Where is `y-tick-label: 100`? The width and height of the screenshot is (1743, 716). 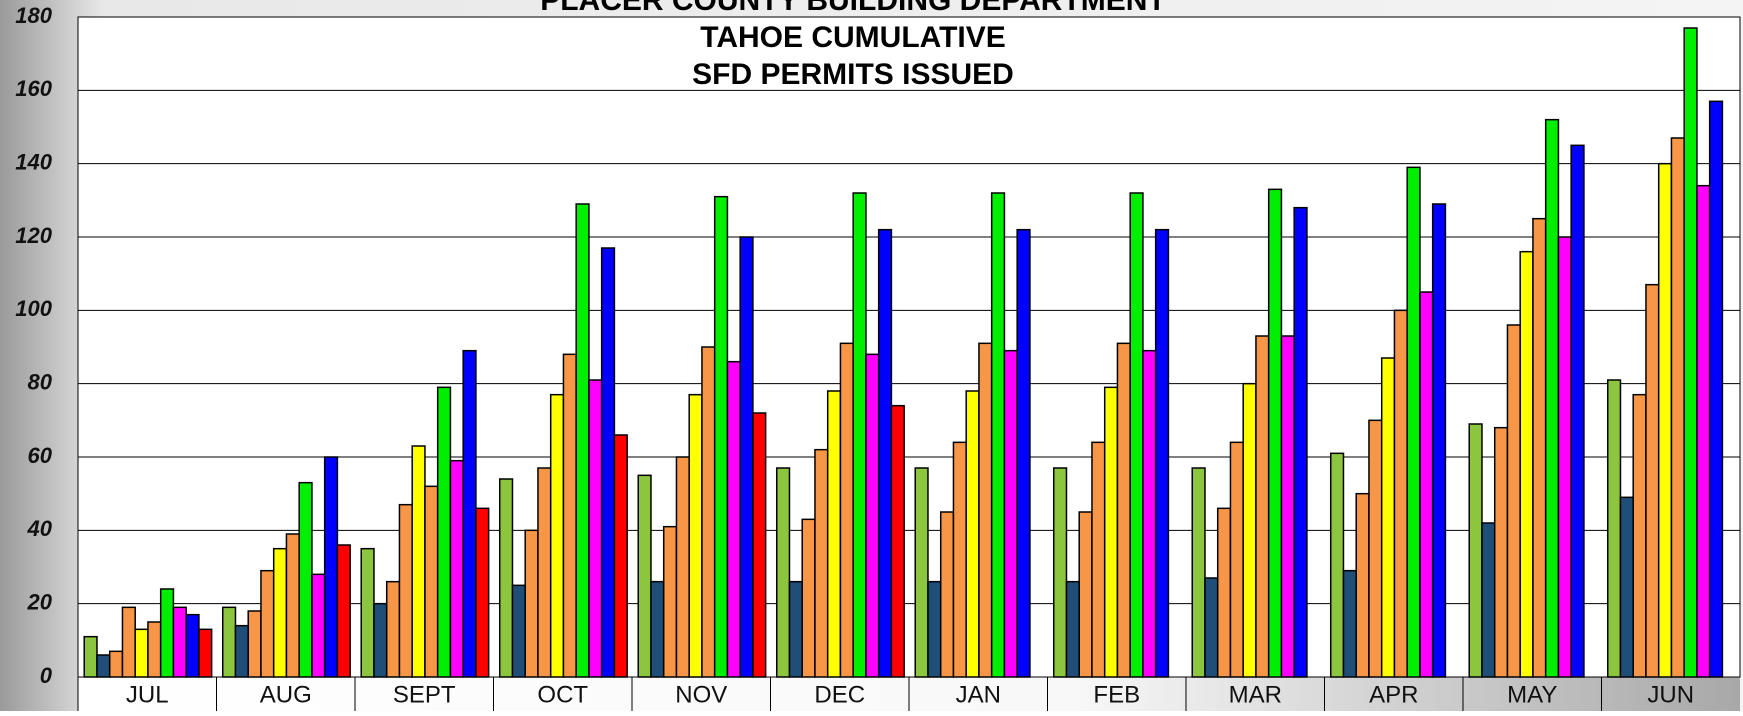 y-tick-label: 100 is located at coordinates (33, 308).